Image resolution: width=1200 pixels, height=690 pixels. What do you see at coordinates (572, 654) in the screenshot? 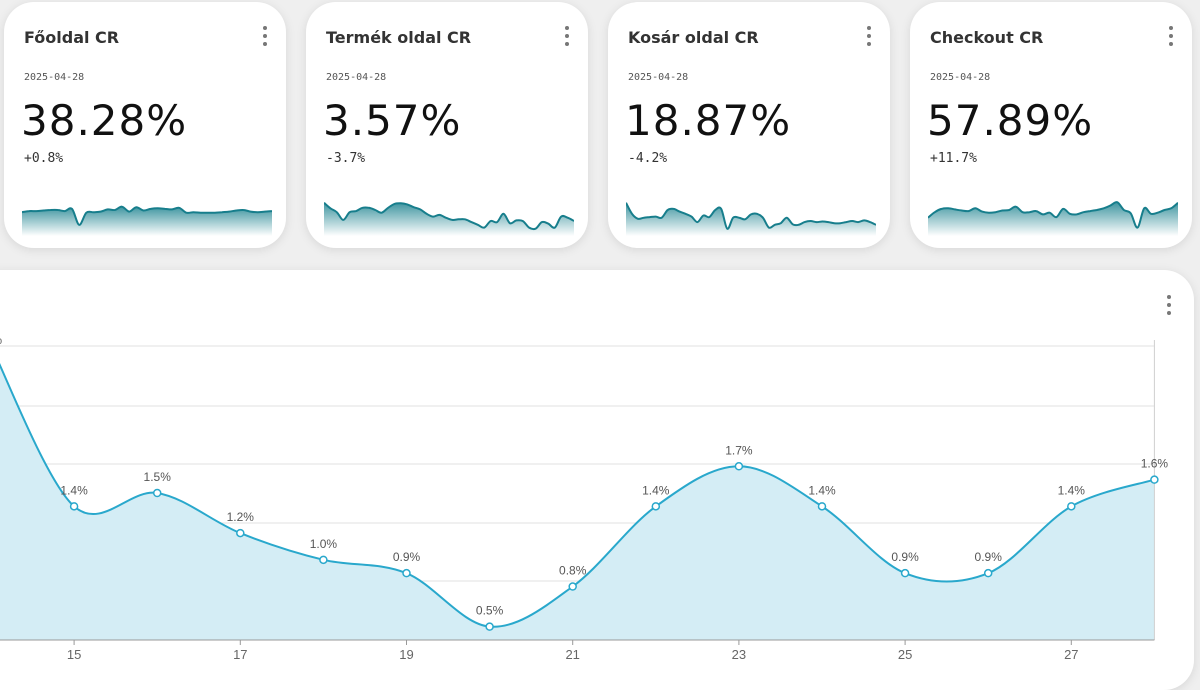
I see `x-tick-label: 21` at bounding box center [572, 654].